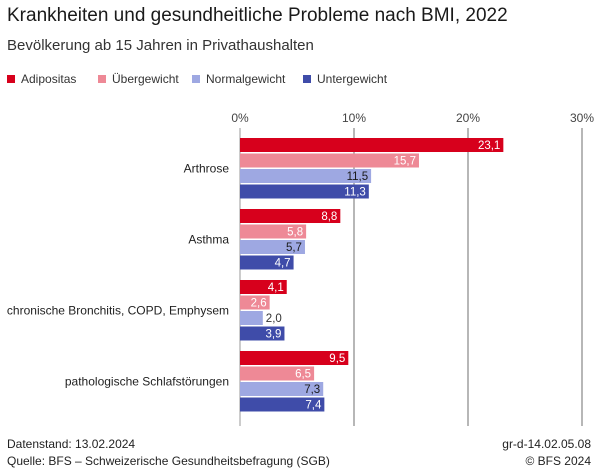 Image resolution: width=597 pixels, height=474 pixels. What do you see at coordinates (313, 406) in the screenshot?
I see `data-label-untergewicht-3: 7,4` at bounding box center [313, 406].